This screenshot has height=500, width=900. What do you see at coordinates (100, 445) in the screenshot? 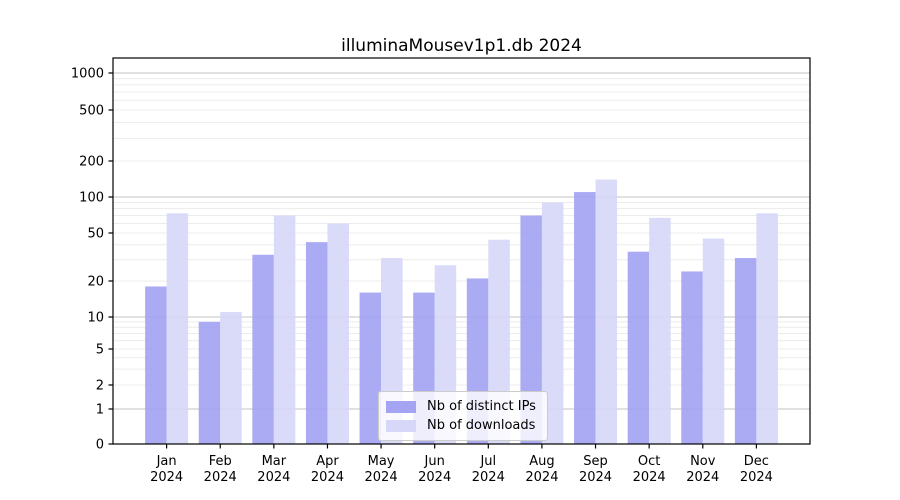
I see `y-tick-label: 0` at bounding box center [100, 445].